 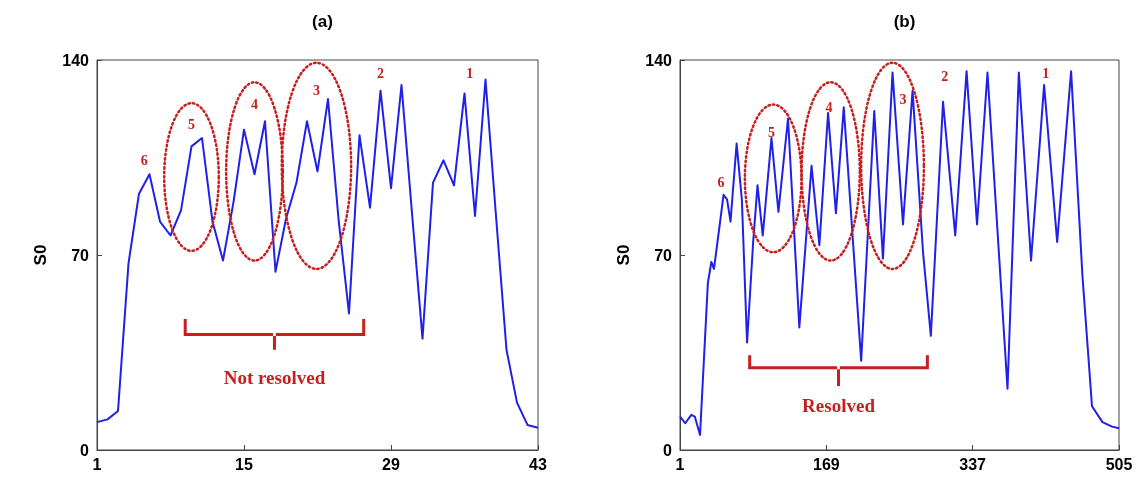 I want to click on x-tick-label: 169, so click(x=826, y=464).